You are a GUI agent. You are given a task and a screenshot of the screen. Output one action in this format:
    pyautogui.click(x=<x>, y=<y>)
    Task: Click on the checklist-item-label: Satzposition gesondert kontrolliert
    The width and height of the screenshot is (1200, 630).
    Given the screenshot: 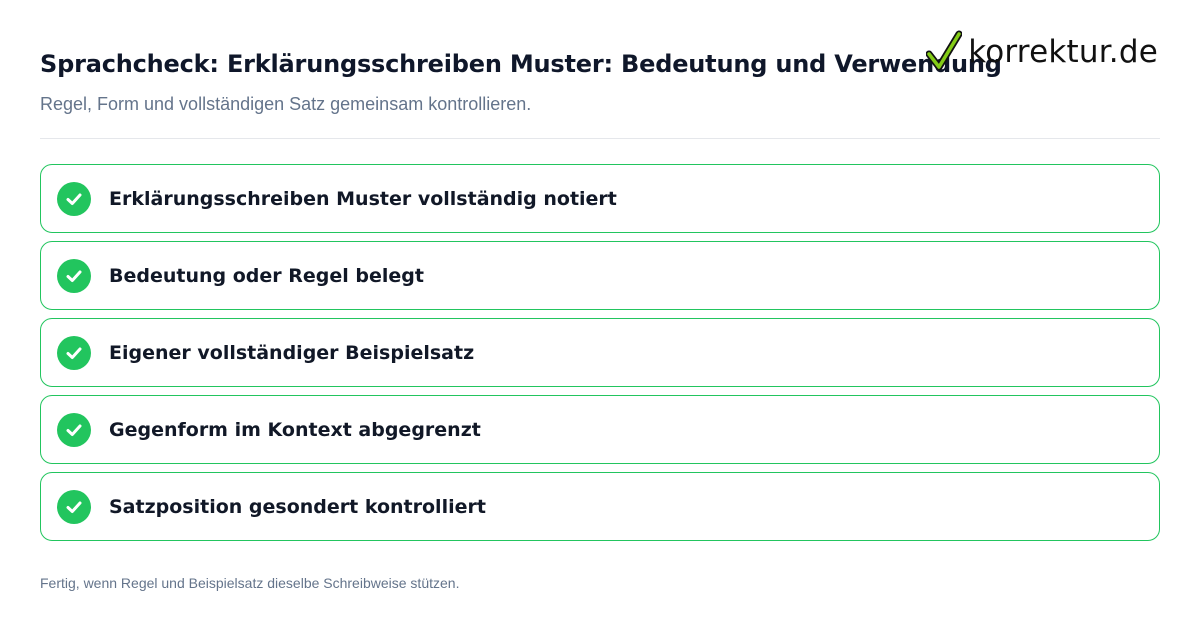 What is the action you would take?
    pyautogui.click(x=297, y=506)
    